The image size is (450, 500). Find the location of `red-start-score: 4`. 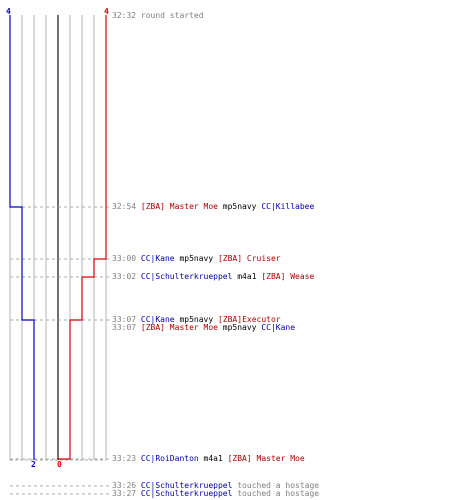

red-start-score: 4 is located at coordinates (106, 11).